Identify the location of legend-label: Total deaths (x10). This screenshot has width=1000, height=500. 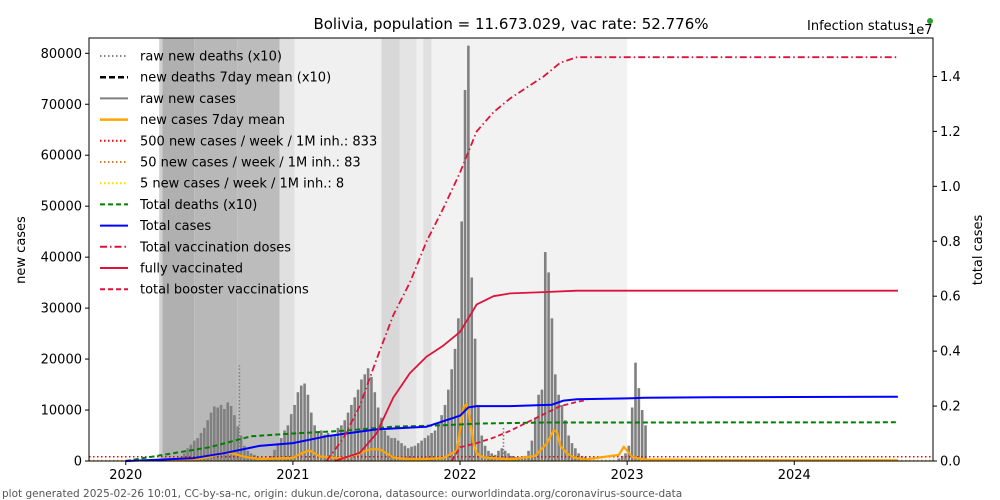
(198, 205).